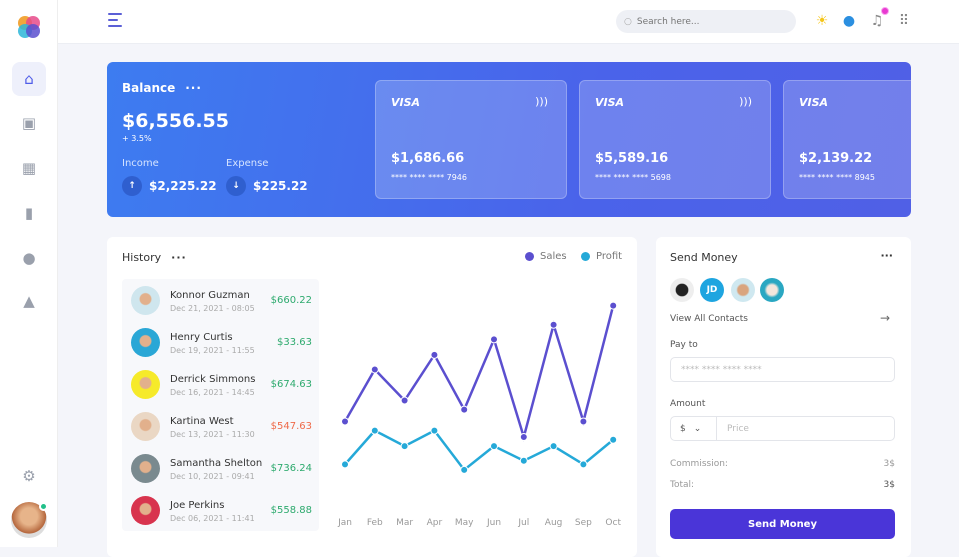 This screenshot has height=557, width=959. What do you see at coordinates (471, 139) in the screenshot?
I see `visa-card: VISA))) $1,686.66 **** **** **** 7946` at bounding box center [471, 139].